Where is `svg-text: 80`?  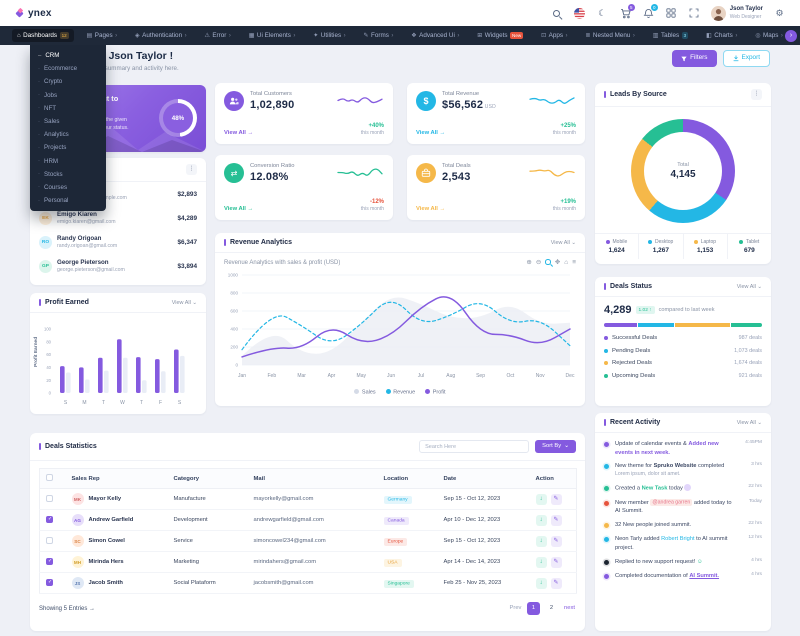 svg-text: 80 is located at coordinates (48, 341).